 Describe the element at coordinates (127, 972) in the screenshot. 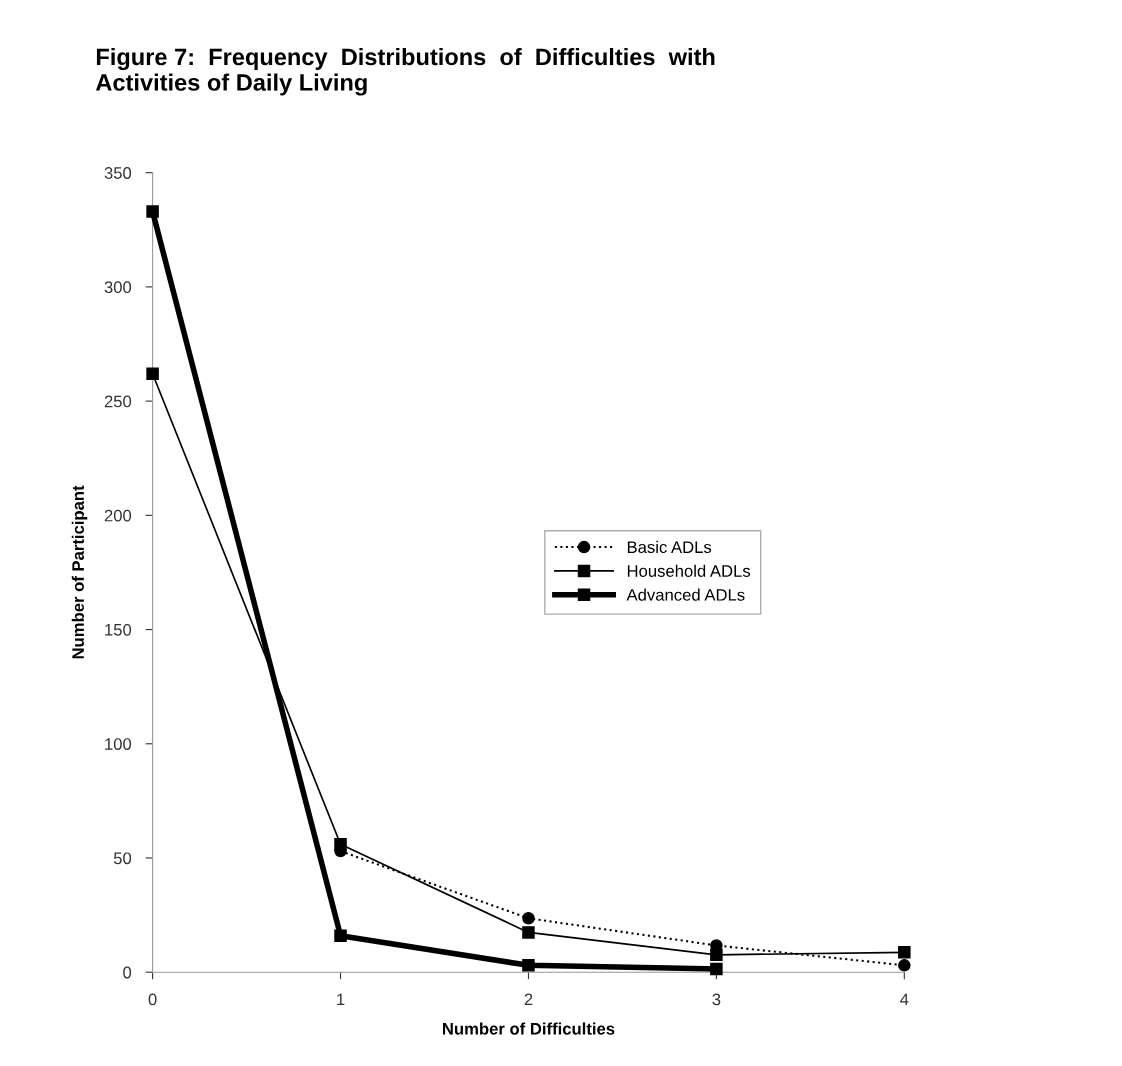

I see `y-tick-label: 0` at that location.